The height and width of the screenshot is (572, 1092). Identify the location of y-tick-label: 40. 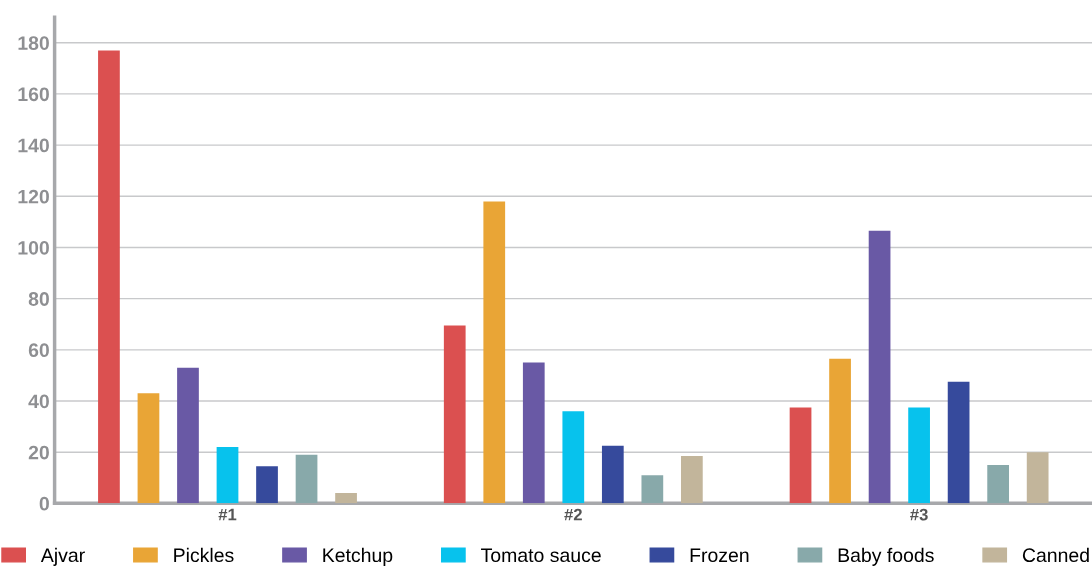
(38, 401).